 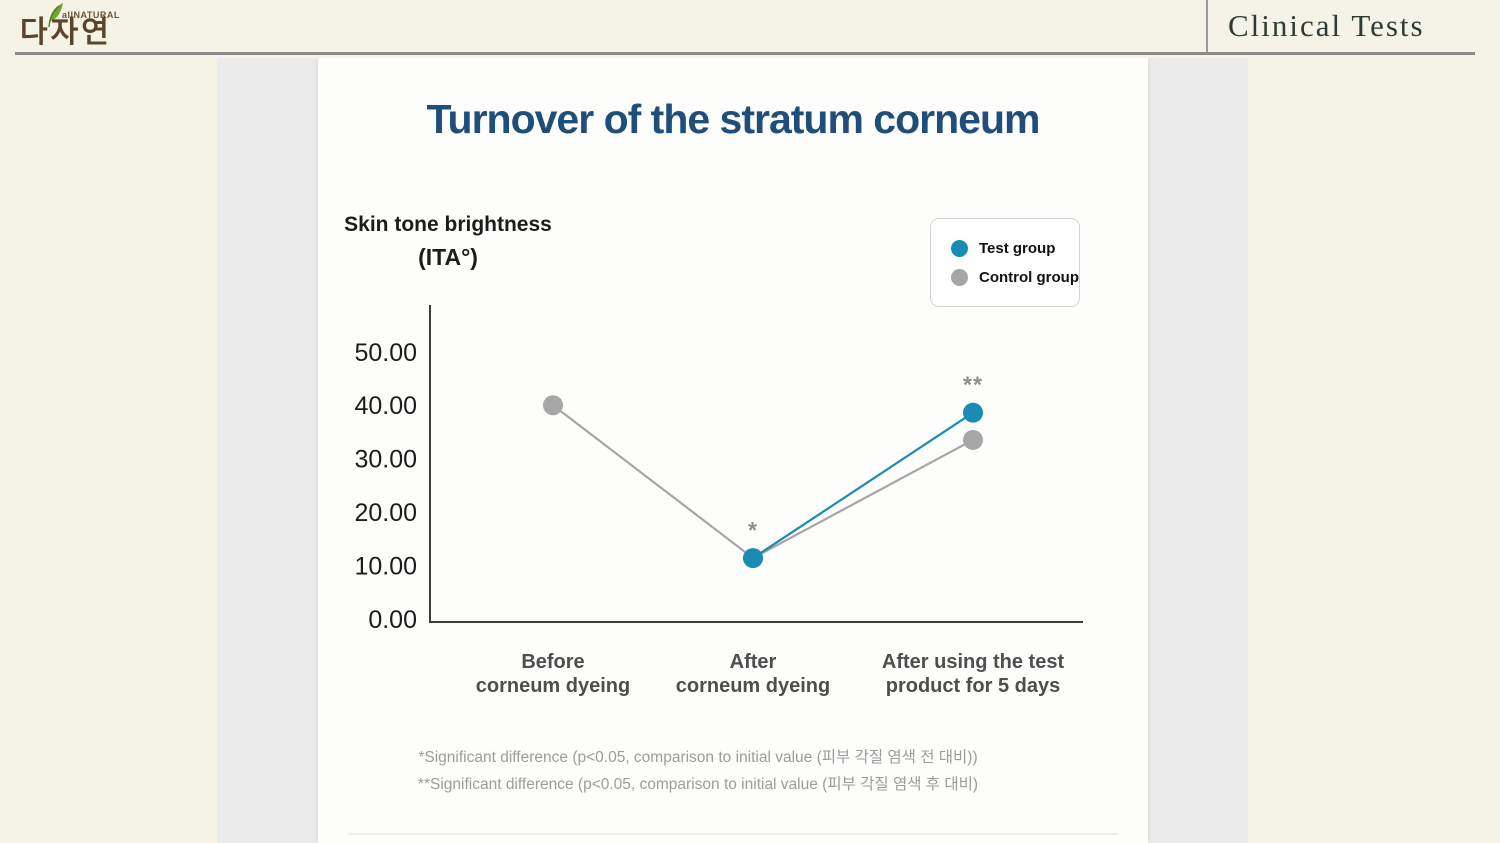 I want to click on site-header: allNATURAL 다자연 Clinical Tests, so click(x=750, y=29).